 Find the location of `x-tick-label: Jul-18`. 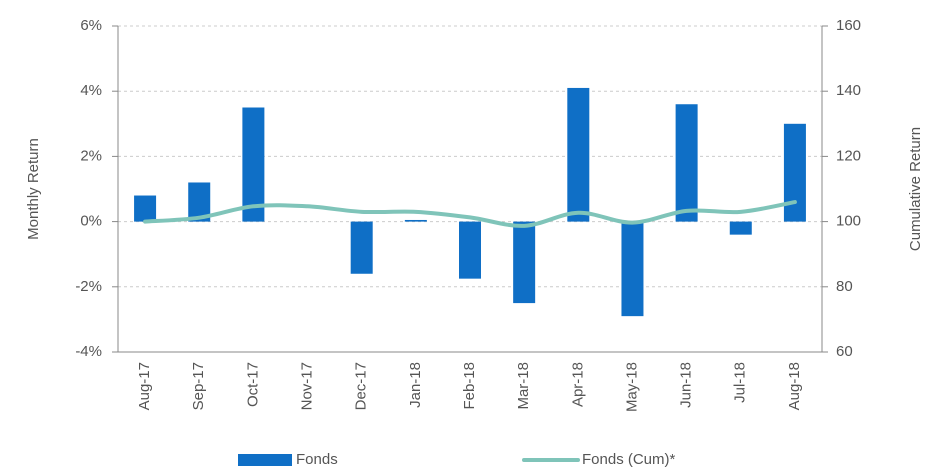

x-tick-label: Jul-18 is located at coordinates (740, 382).